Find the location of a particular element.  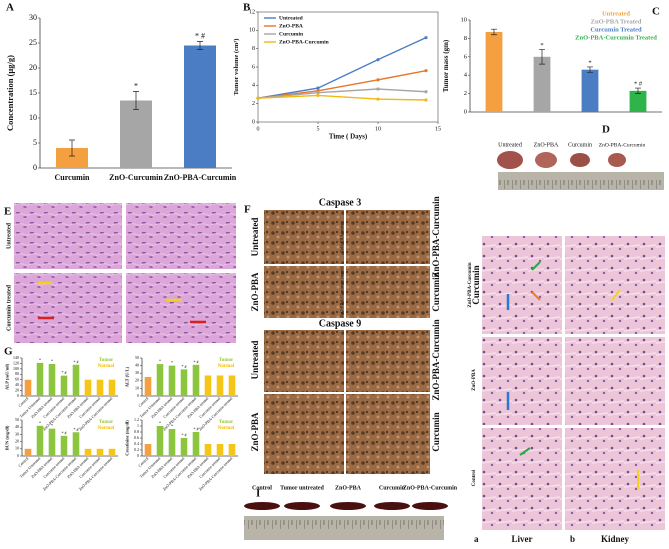

inner-label: ZnO-PBA treated is located at coordinates (341, 236).